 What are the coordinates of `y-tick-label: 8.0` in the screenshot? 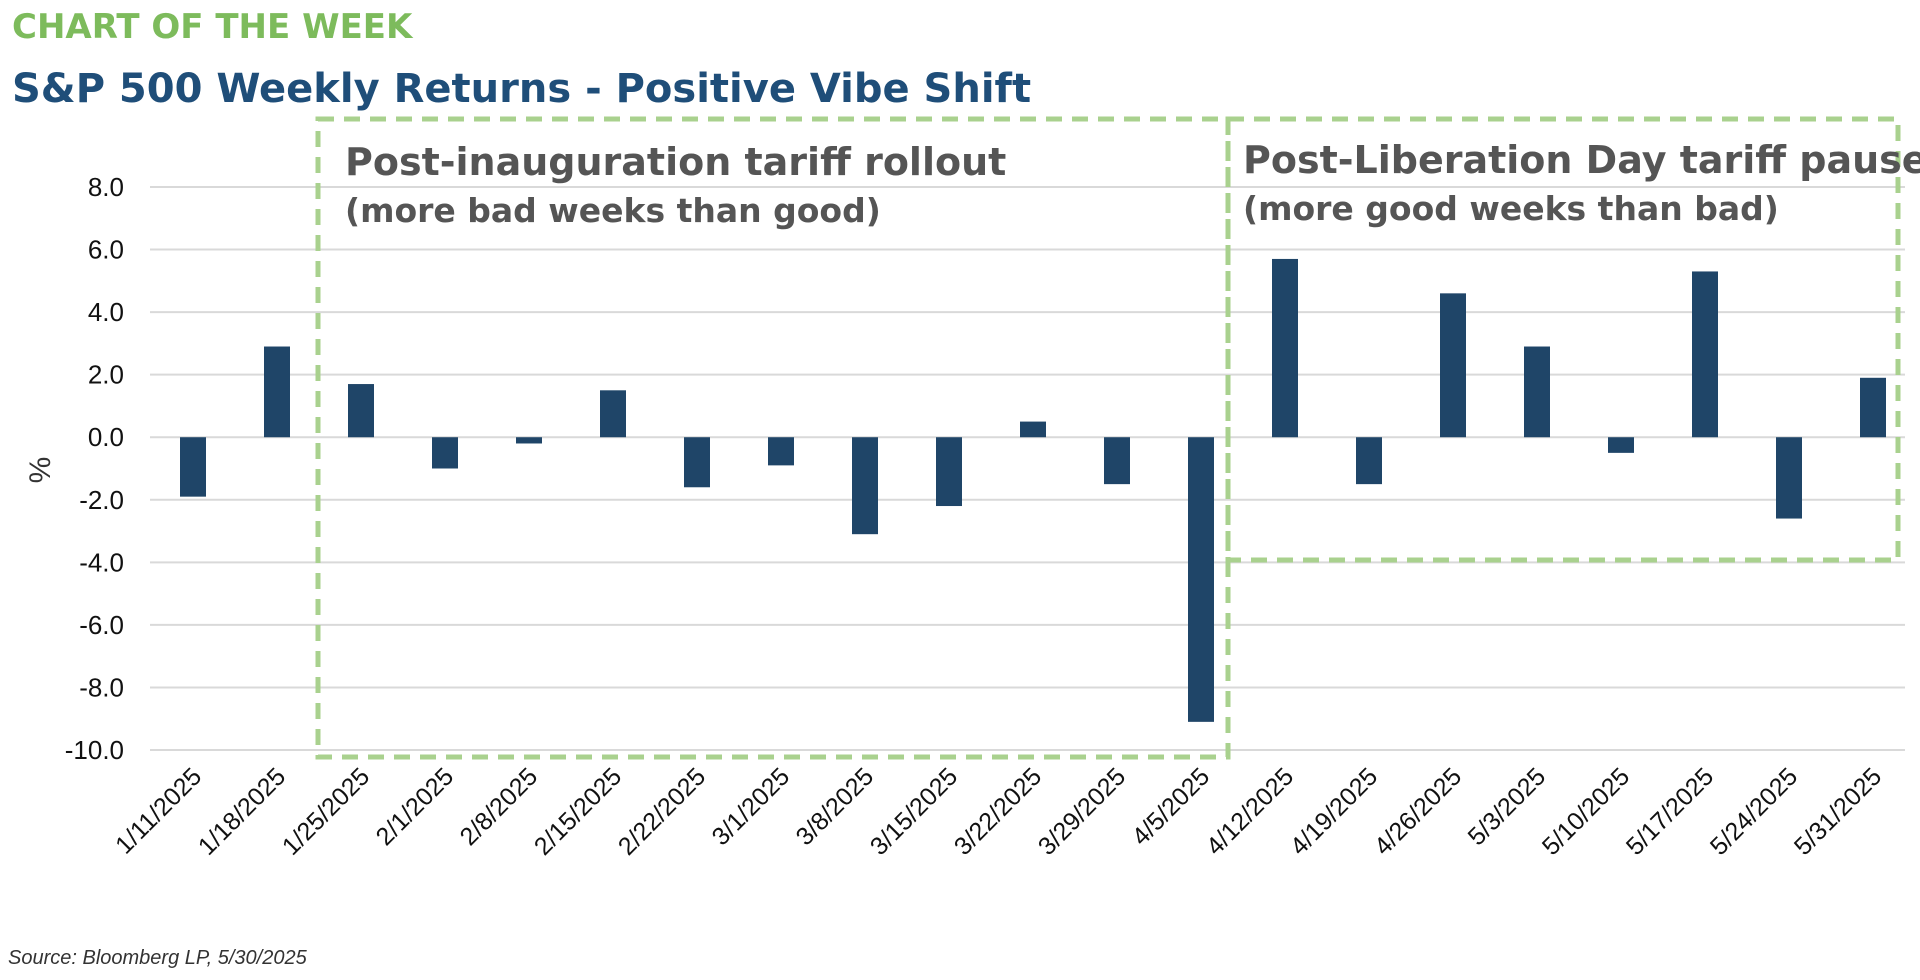 It's located at (106, 187).